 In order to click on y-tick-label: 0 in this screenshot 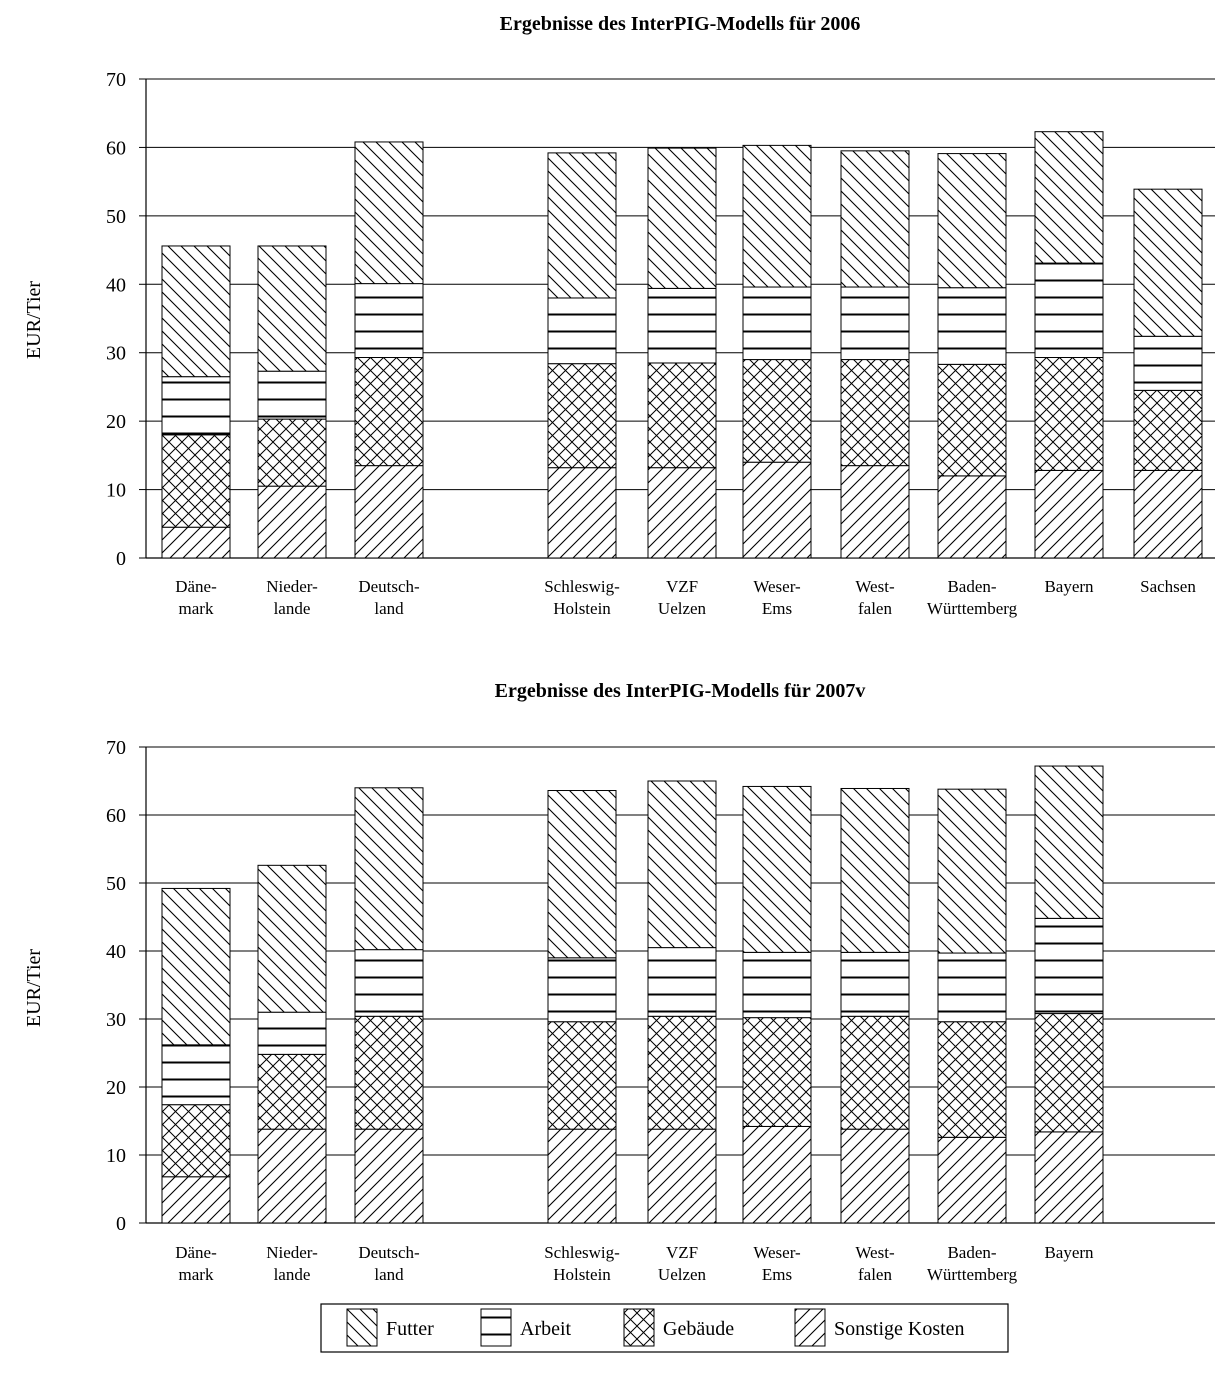, I will do `click(121, 559)`.